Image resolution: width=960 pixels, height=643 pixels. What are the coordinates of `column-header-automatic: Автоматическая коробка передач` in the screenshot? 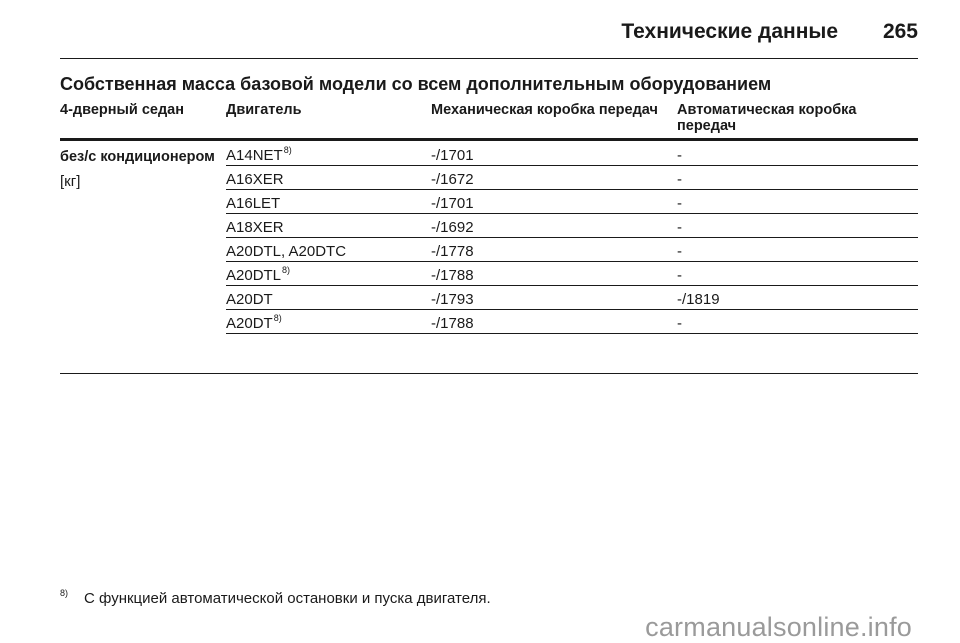 It's located at (767, 118).